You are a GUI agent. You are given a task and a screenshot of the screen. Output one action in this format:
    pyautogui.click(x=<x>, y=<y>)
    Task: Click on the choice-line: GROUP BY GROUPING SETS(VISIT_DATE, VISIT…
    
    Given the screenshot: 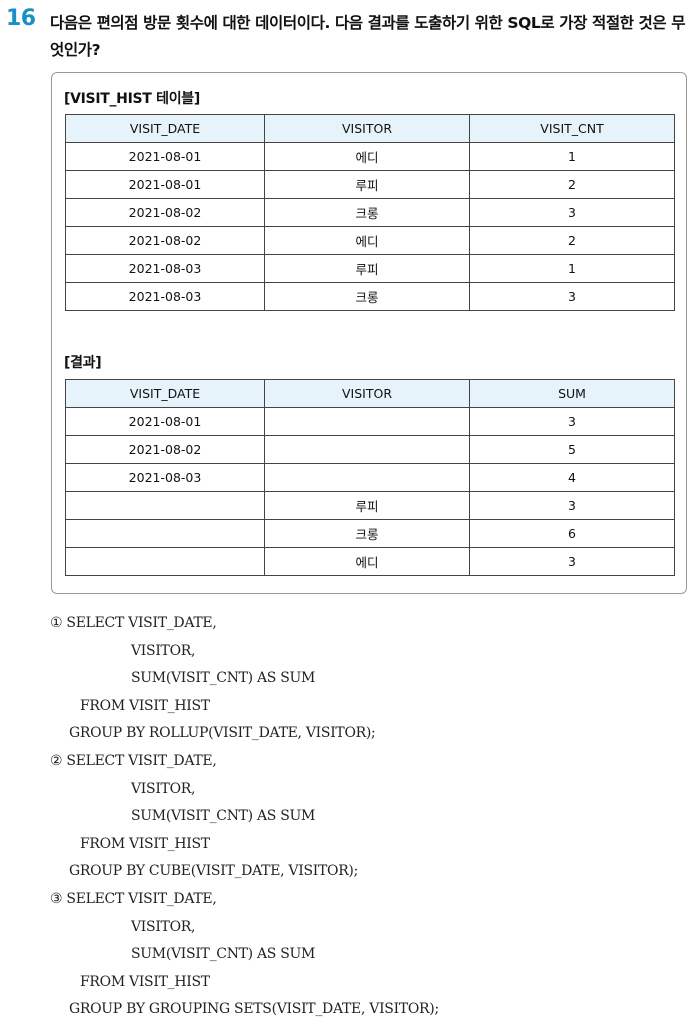 What is the action you would take?
    pyautogui.click(x=254, y=1009)
    